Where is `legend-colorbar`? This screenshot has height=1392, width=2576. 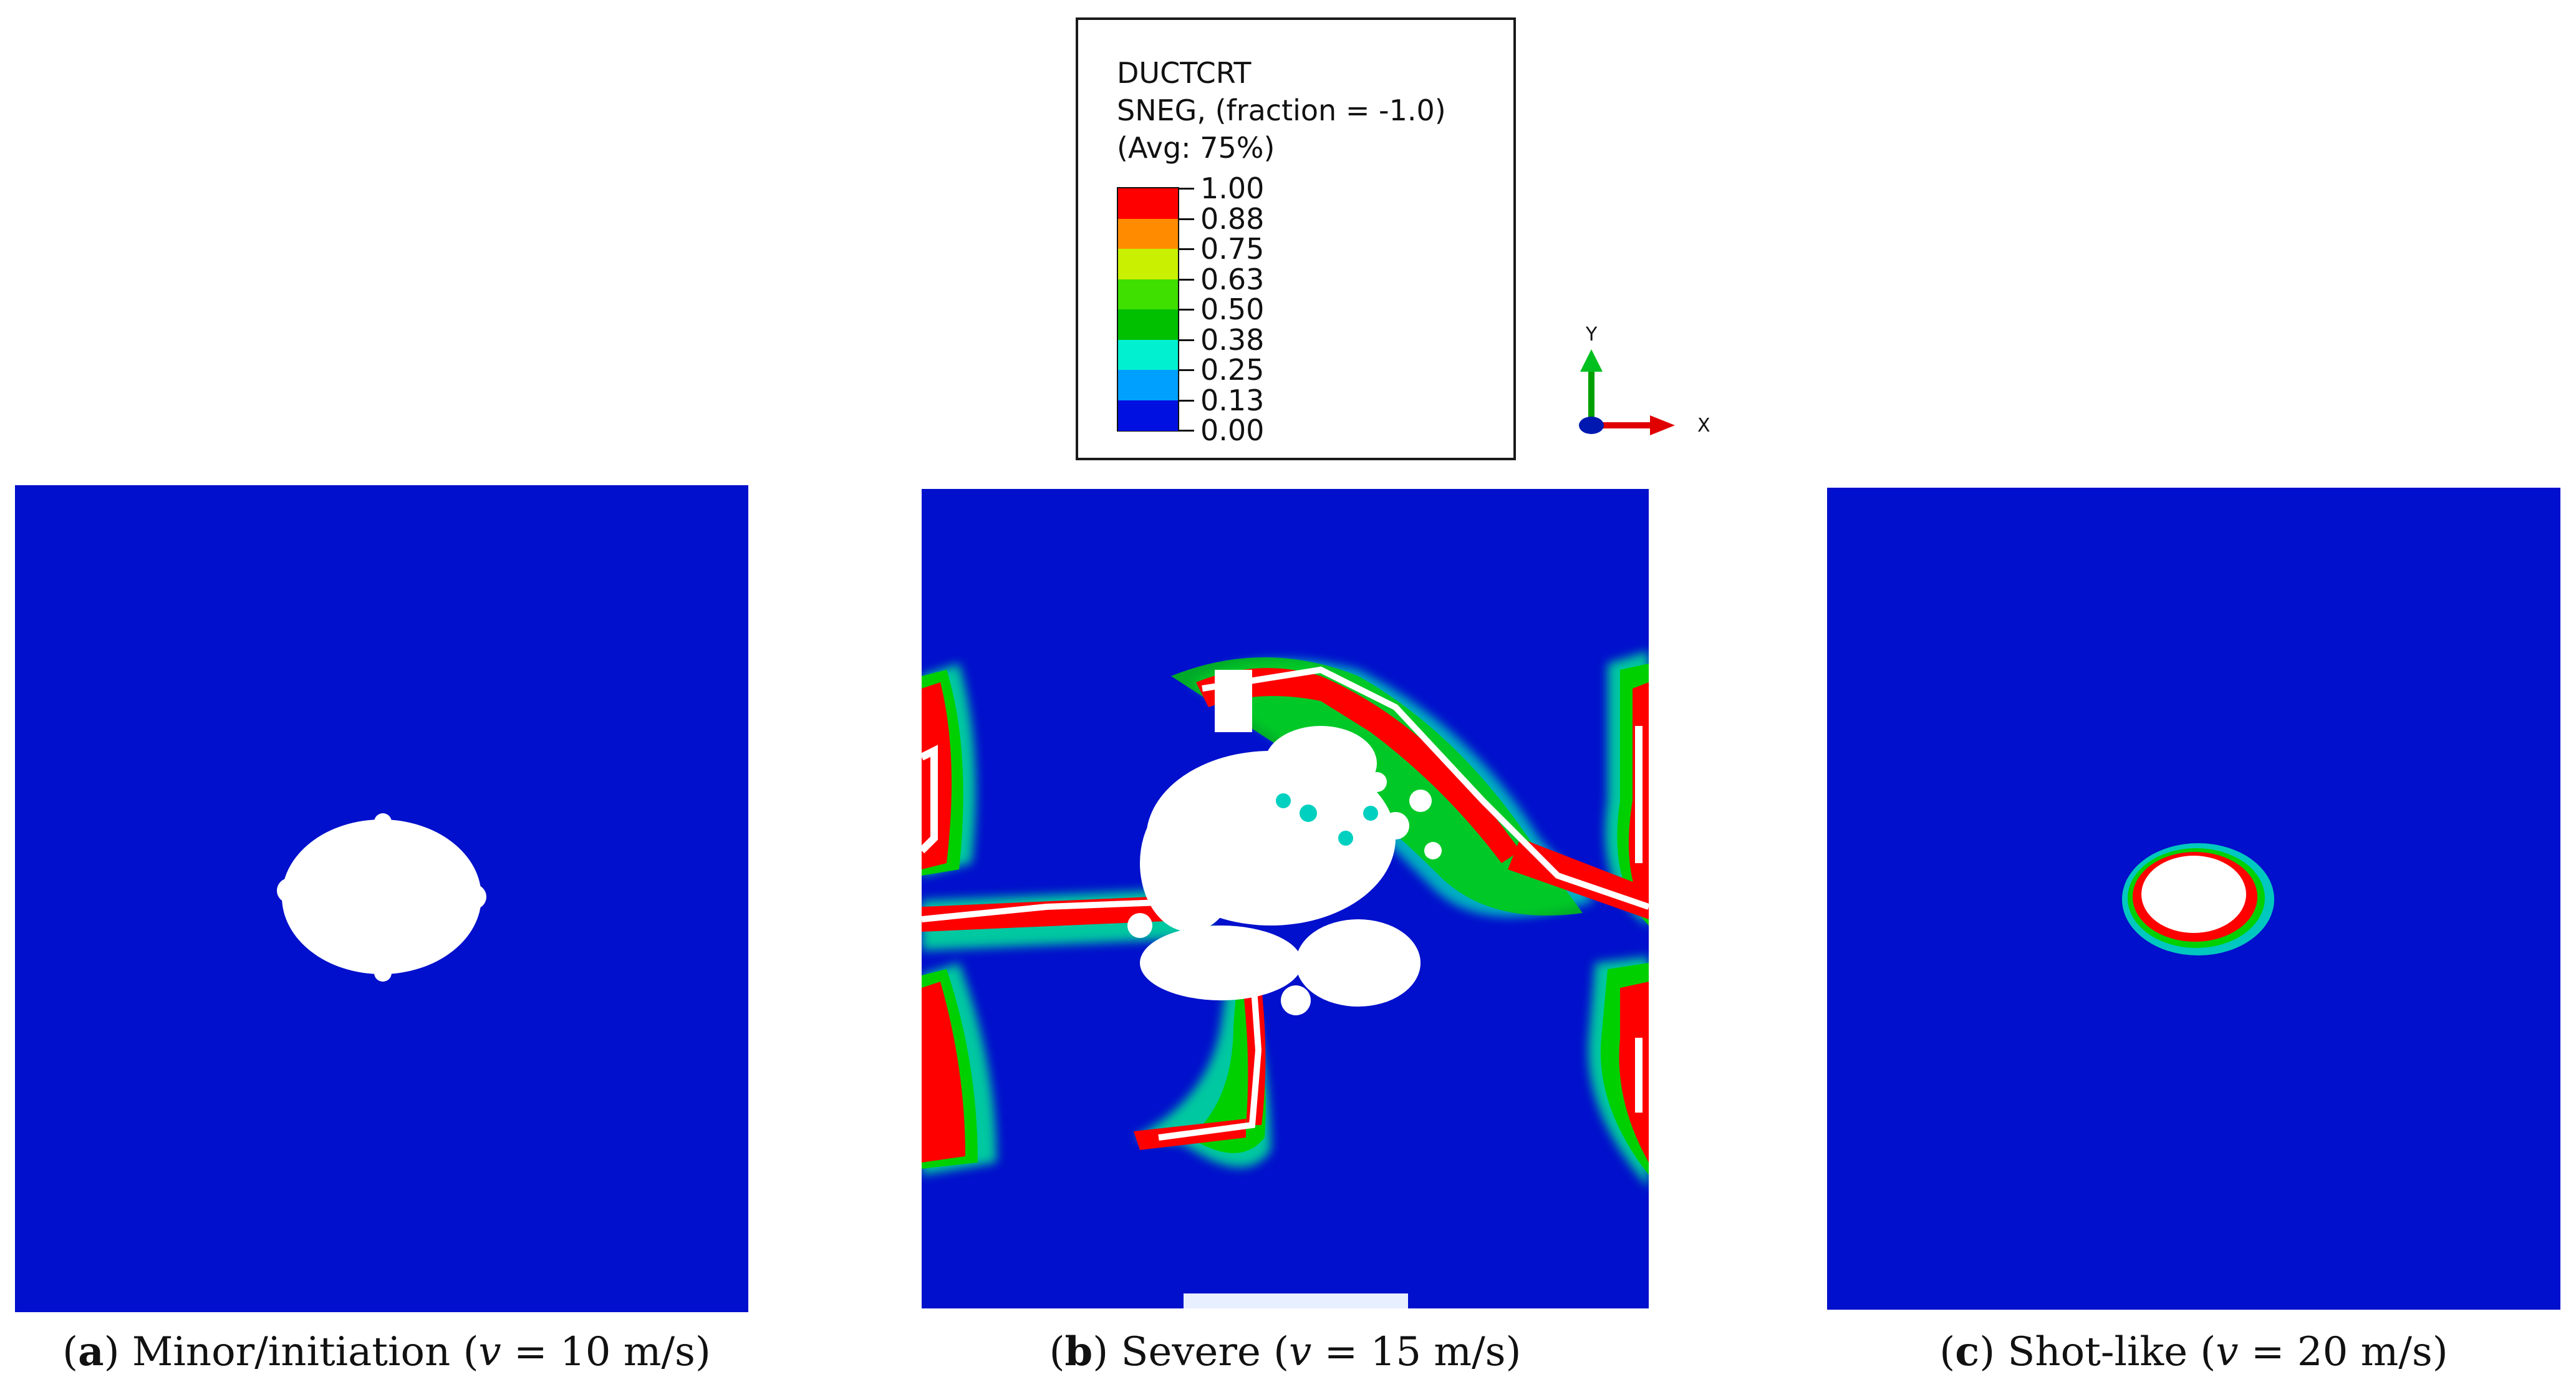 legend-colorbar is located at coordinates (1148, 309).